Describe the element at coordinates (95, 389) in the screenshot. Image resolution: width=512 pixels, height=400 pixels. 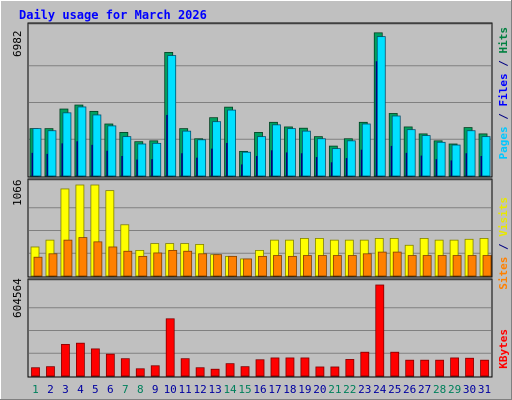
I see `day-label-5: 5` at that location.